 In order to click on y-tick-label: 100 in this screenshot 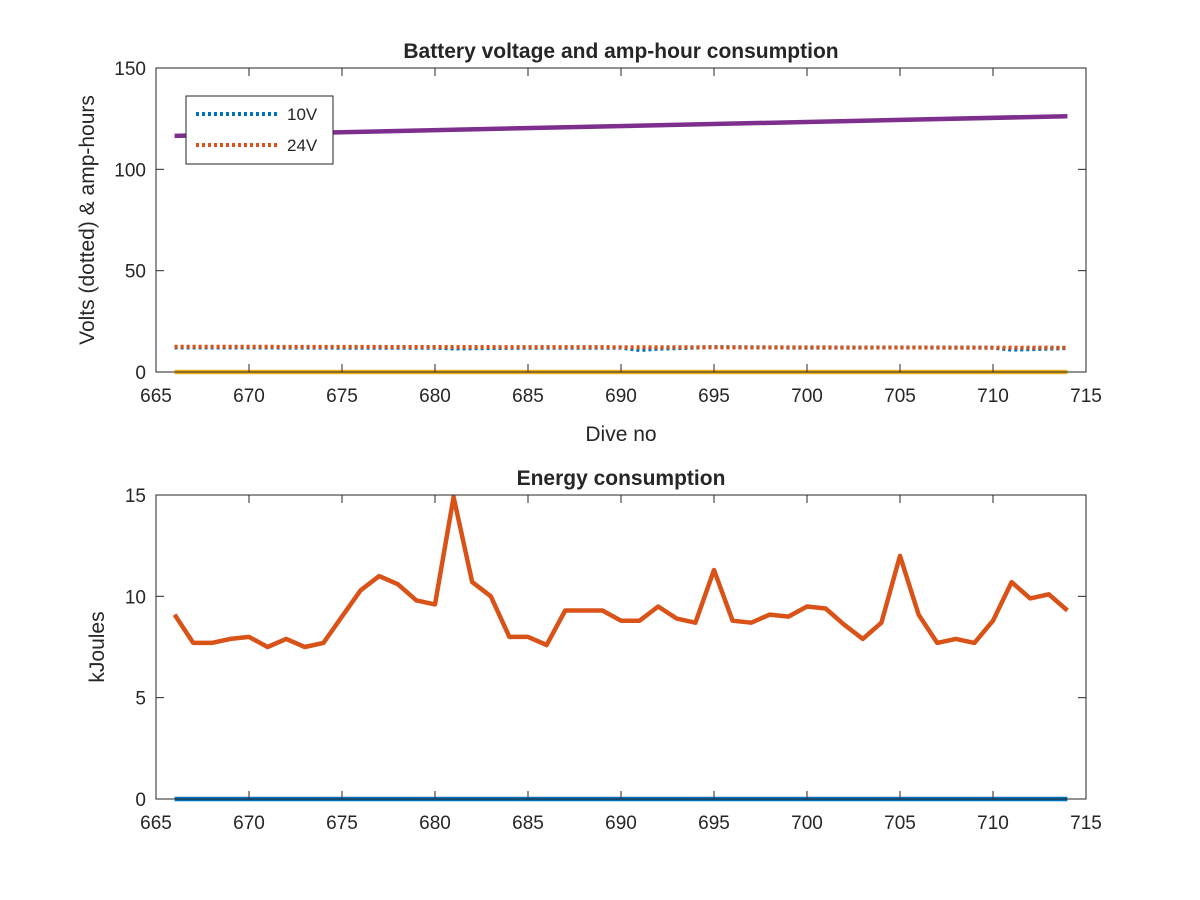, I will do `click(130, 170)`.